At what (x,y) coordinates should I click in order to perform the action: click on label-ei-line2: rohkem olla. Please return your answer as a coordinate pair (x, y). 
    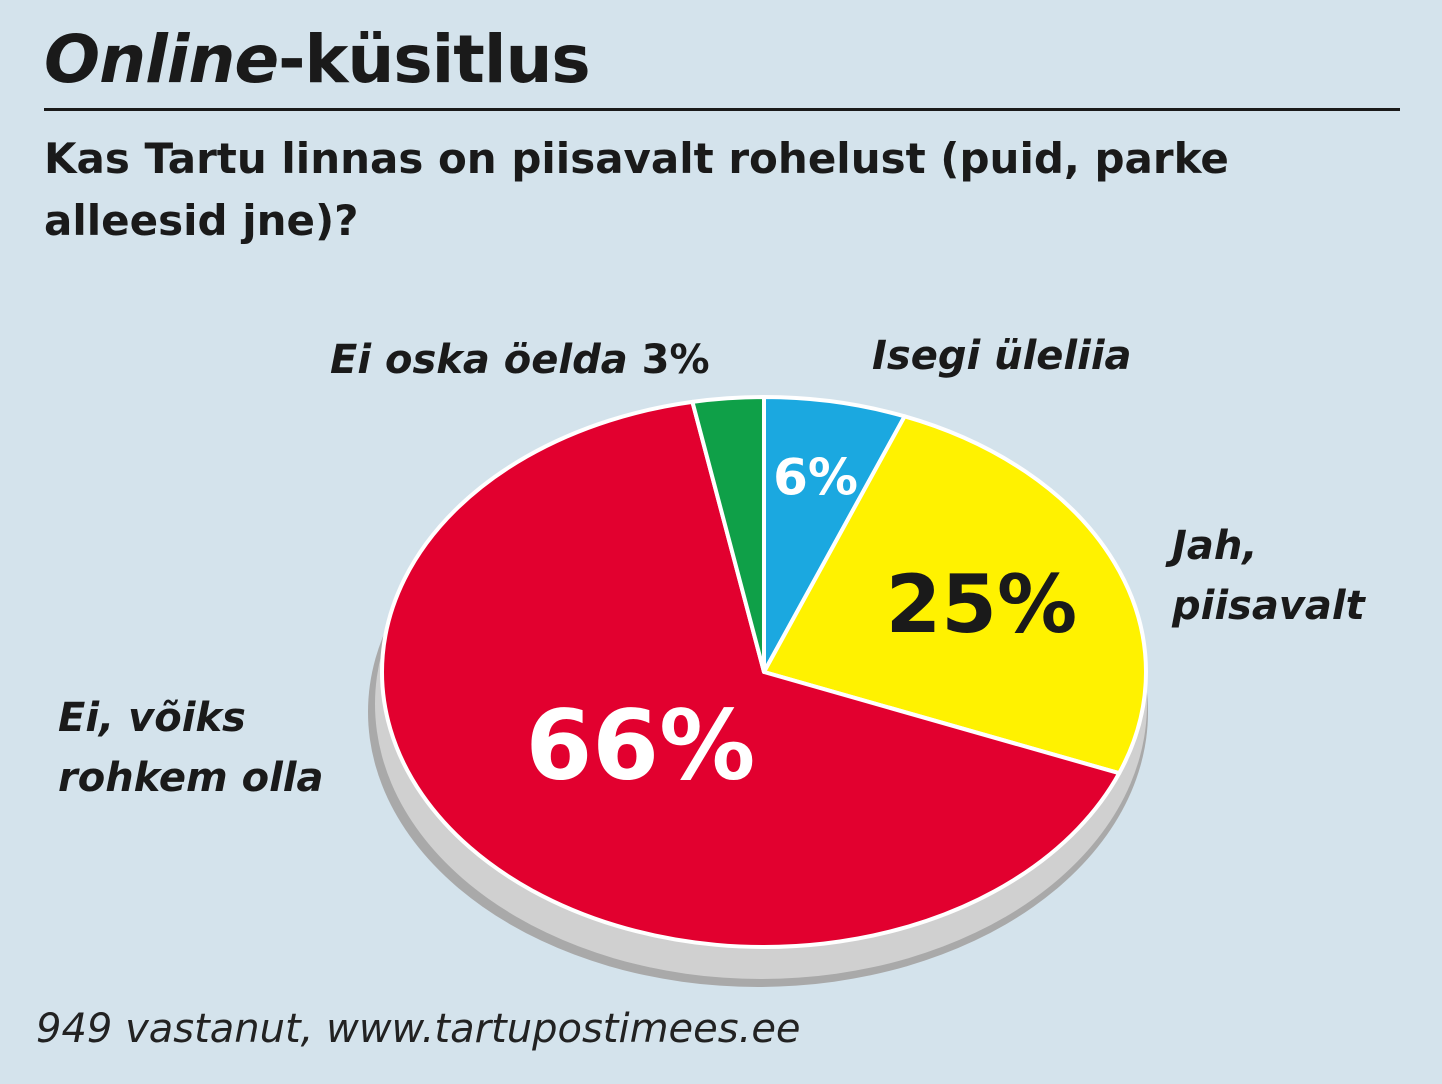
    Looking at the image, I should click on (191, 778).